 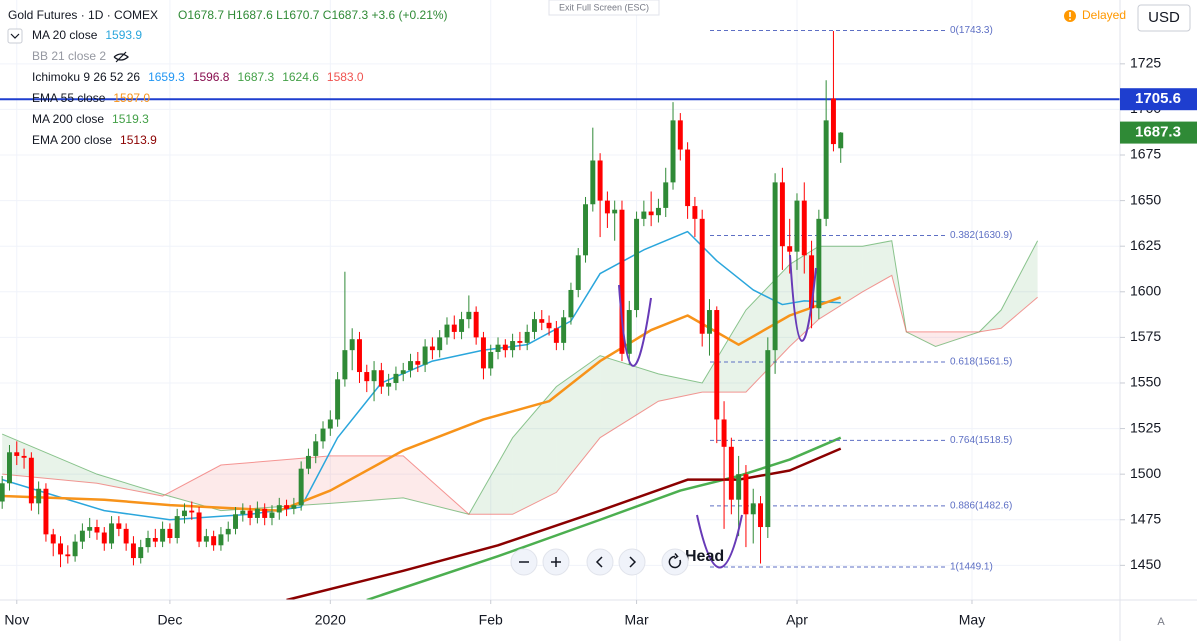 I want to click on legend-name: EMA 55 close, so click(x=69, y=98).